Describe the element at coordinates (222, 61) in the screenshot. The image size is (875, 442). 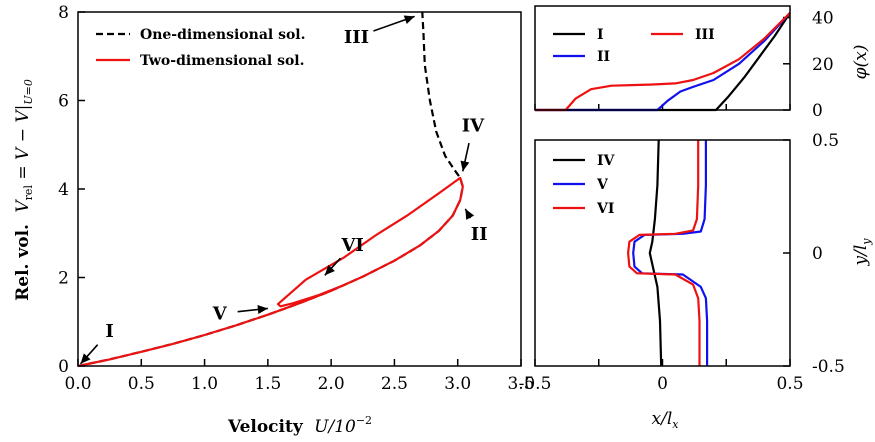
I see `main-legend-label: Two-dimensional sol.` at that location.